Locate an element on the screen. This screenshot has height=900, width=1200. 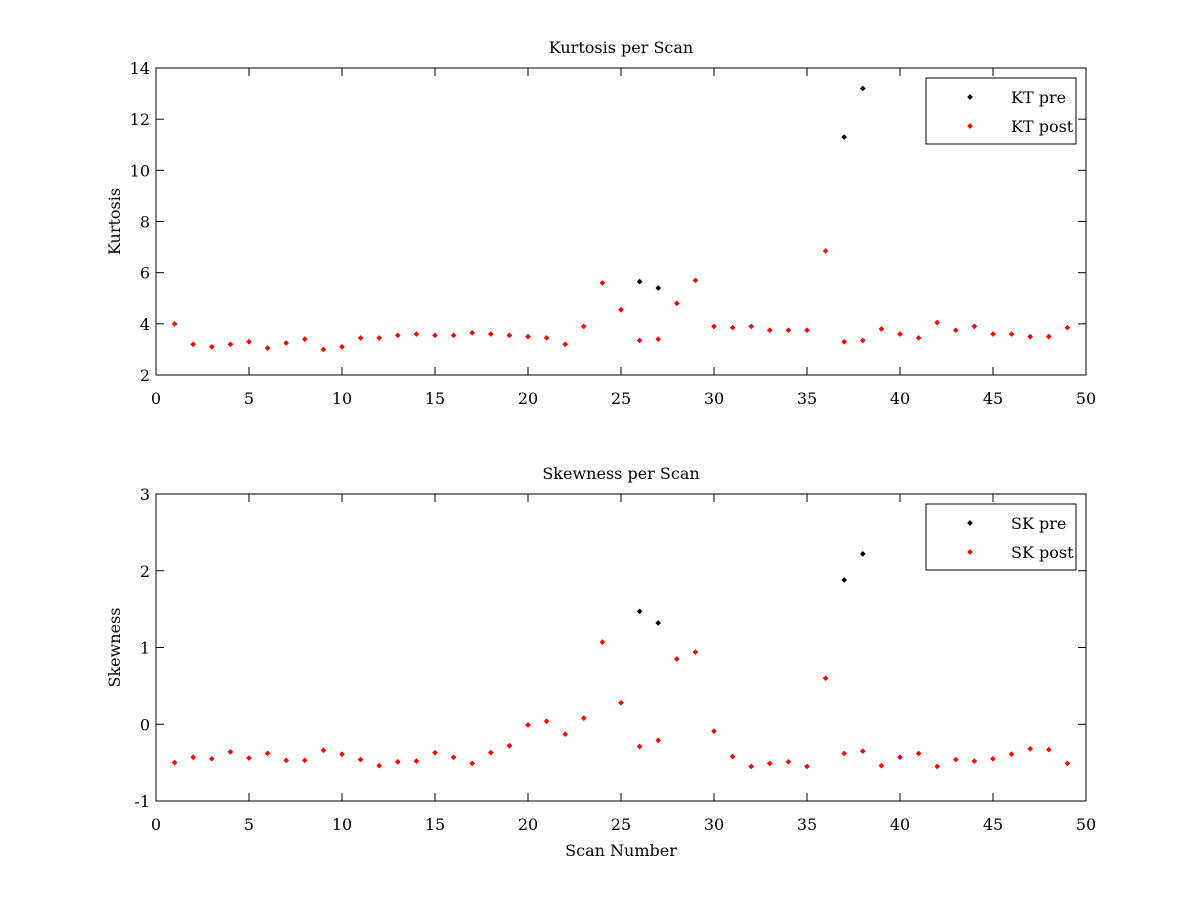
legend-entry: SK pre is located at coordinates (1038, 523).